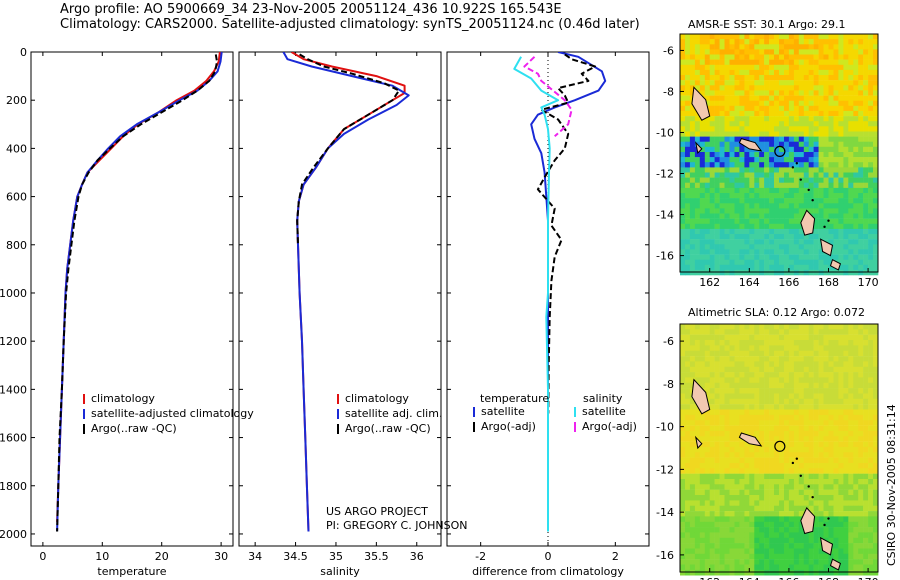 The image size is (900, 580). Describe the element at coordinates (336, 556) in the screenshot. I see `sal-xtick-label: 35` at that location.